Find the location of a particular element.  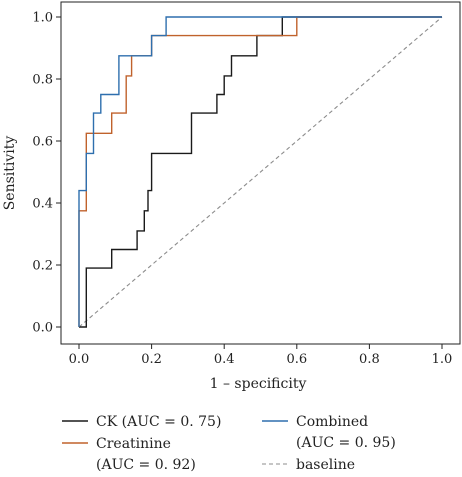

x-tick-label: 0.2 is located at coordinates (151, 359).